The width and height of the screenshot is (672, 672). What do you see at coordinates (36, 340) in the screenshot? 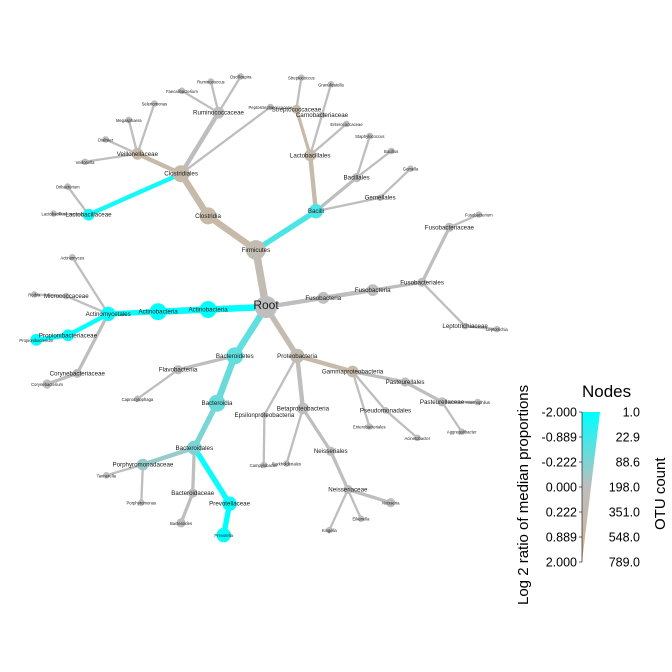
I see `node-label: Propionibacterium` at bounding box center [36, 340].